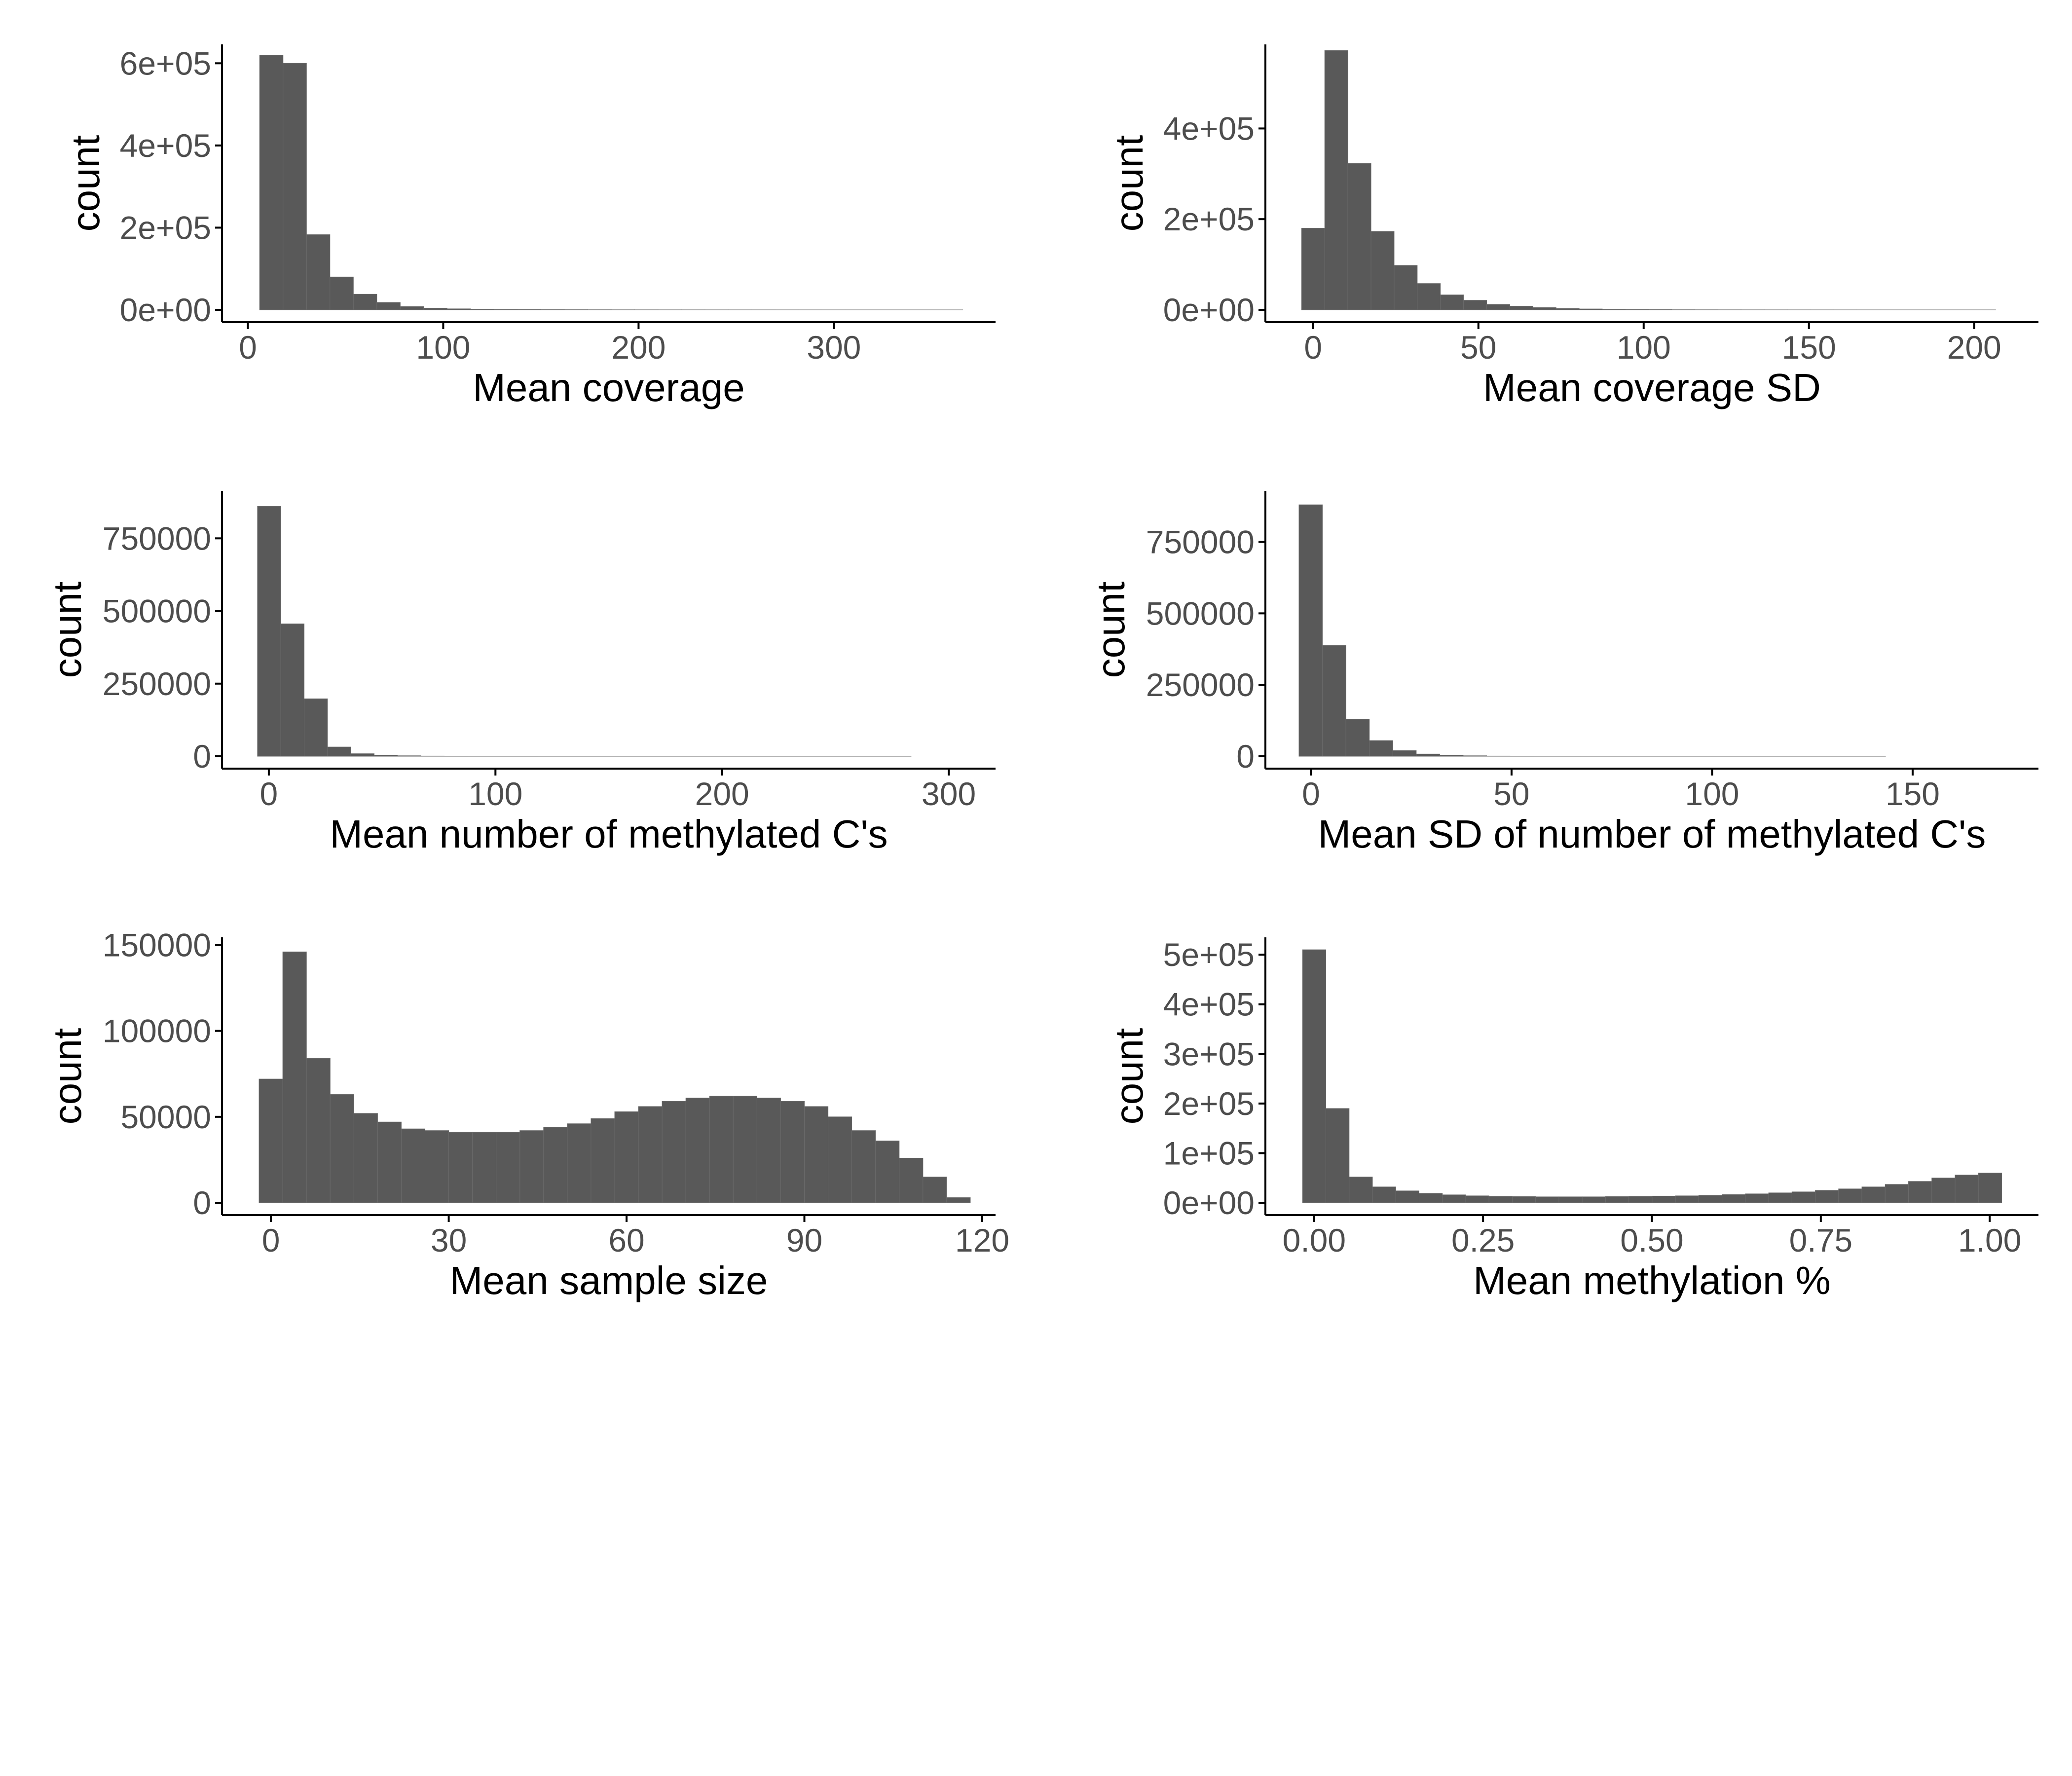 The image size is (2072, 1776). I want to click on y-tick-label: 100000, so click(157, 1031).